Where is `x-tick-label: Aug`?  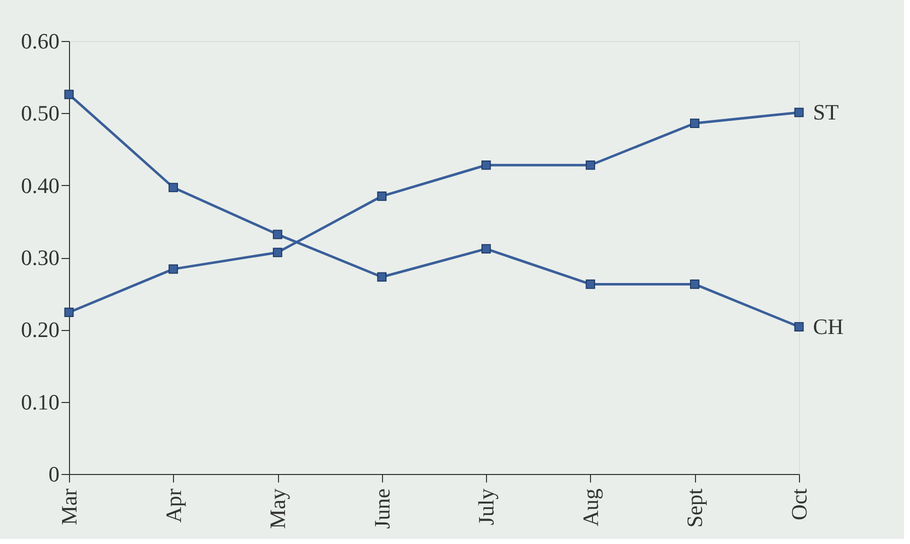 x-tick-label: Aug is located at coordinates (590, 507).